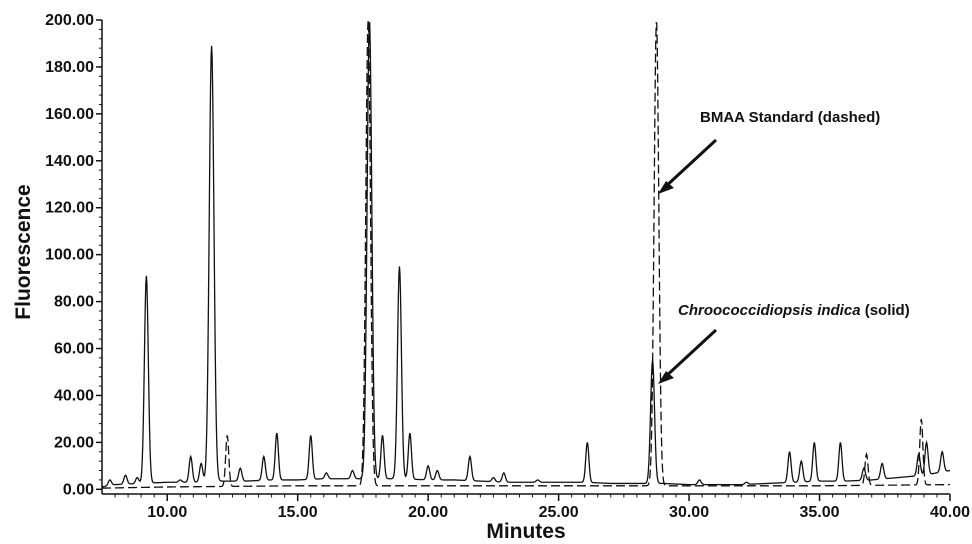 The image size is (972, 544). I want to click on y-tick-label: 200.00, so click(69, 20).